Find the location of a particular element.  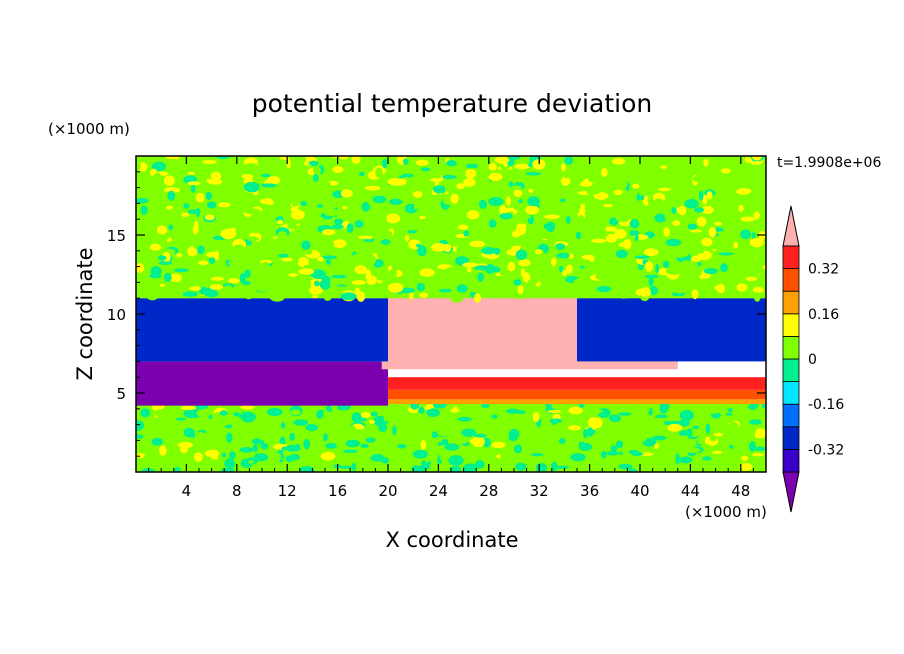

colorbar: 0.32 0.16 0 -0.16 -0.32 is located at coordinates (813, 359).